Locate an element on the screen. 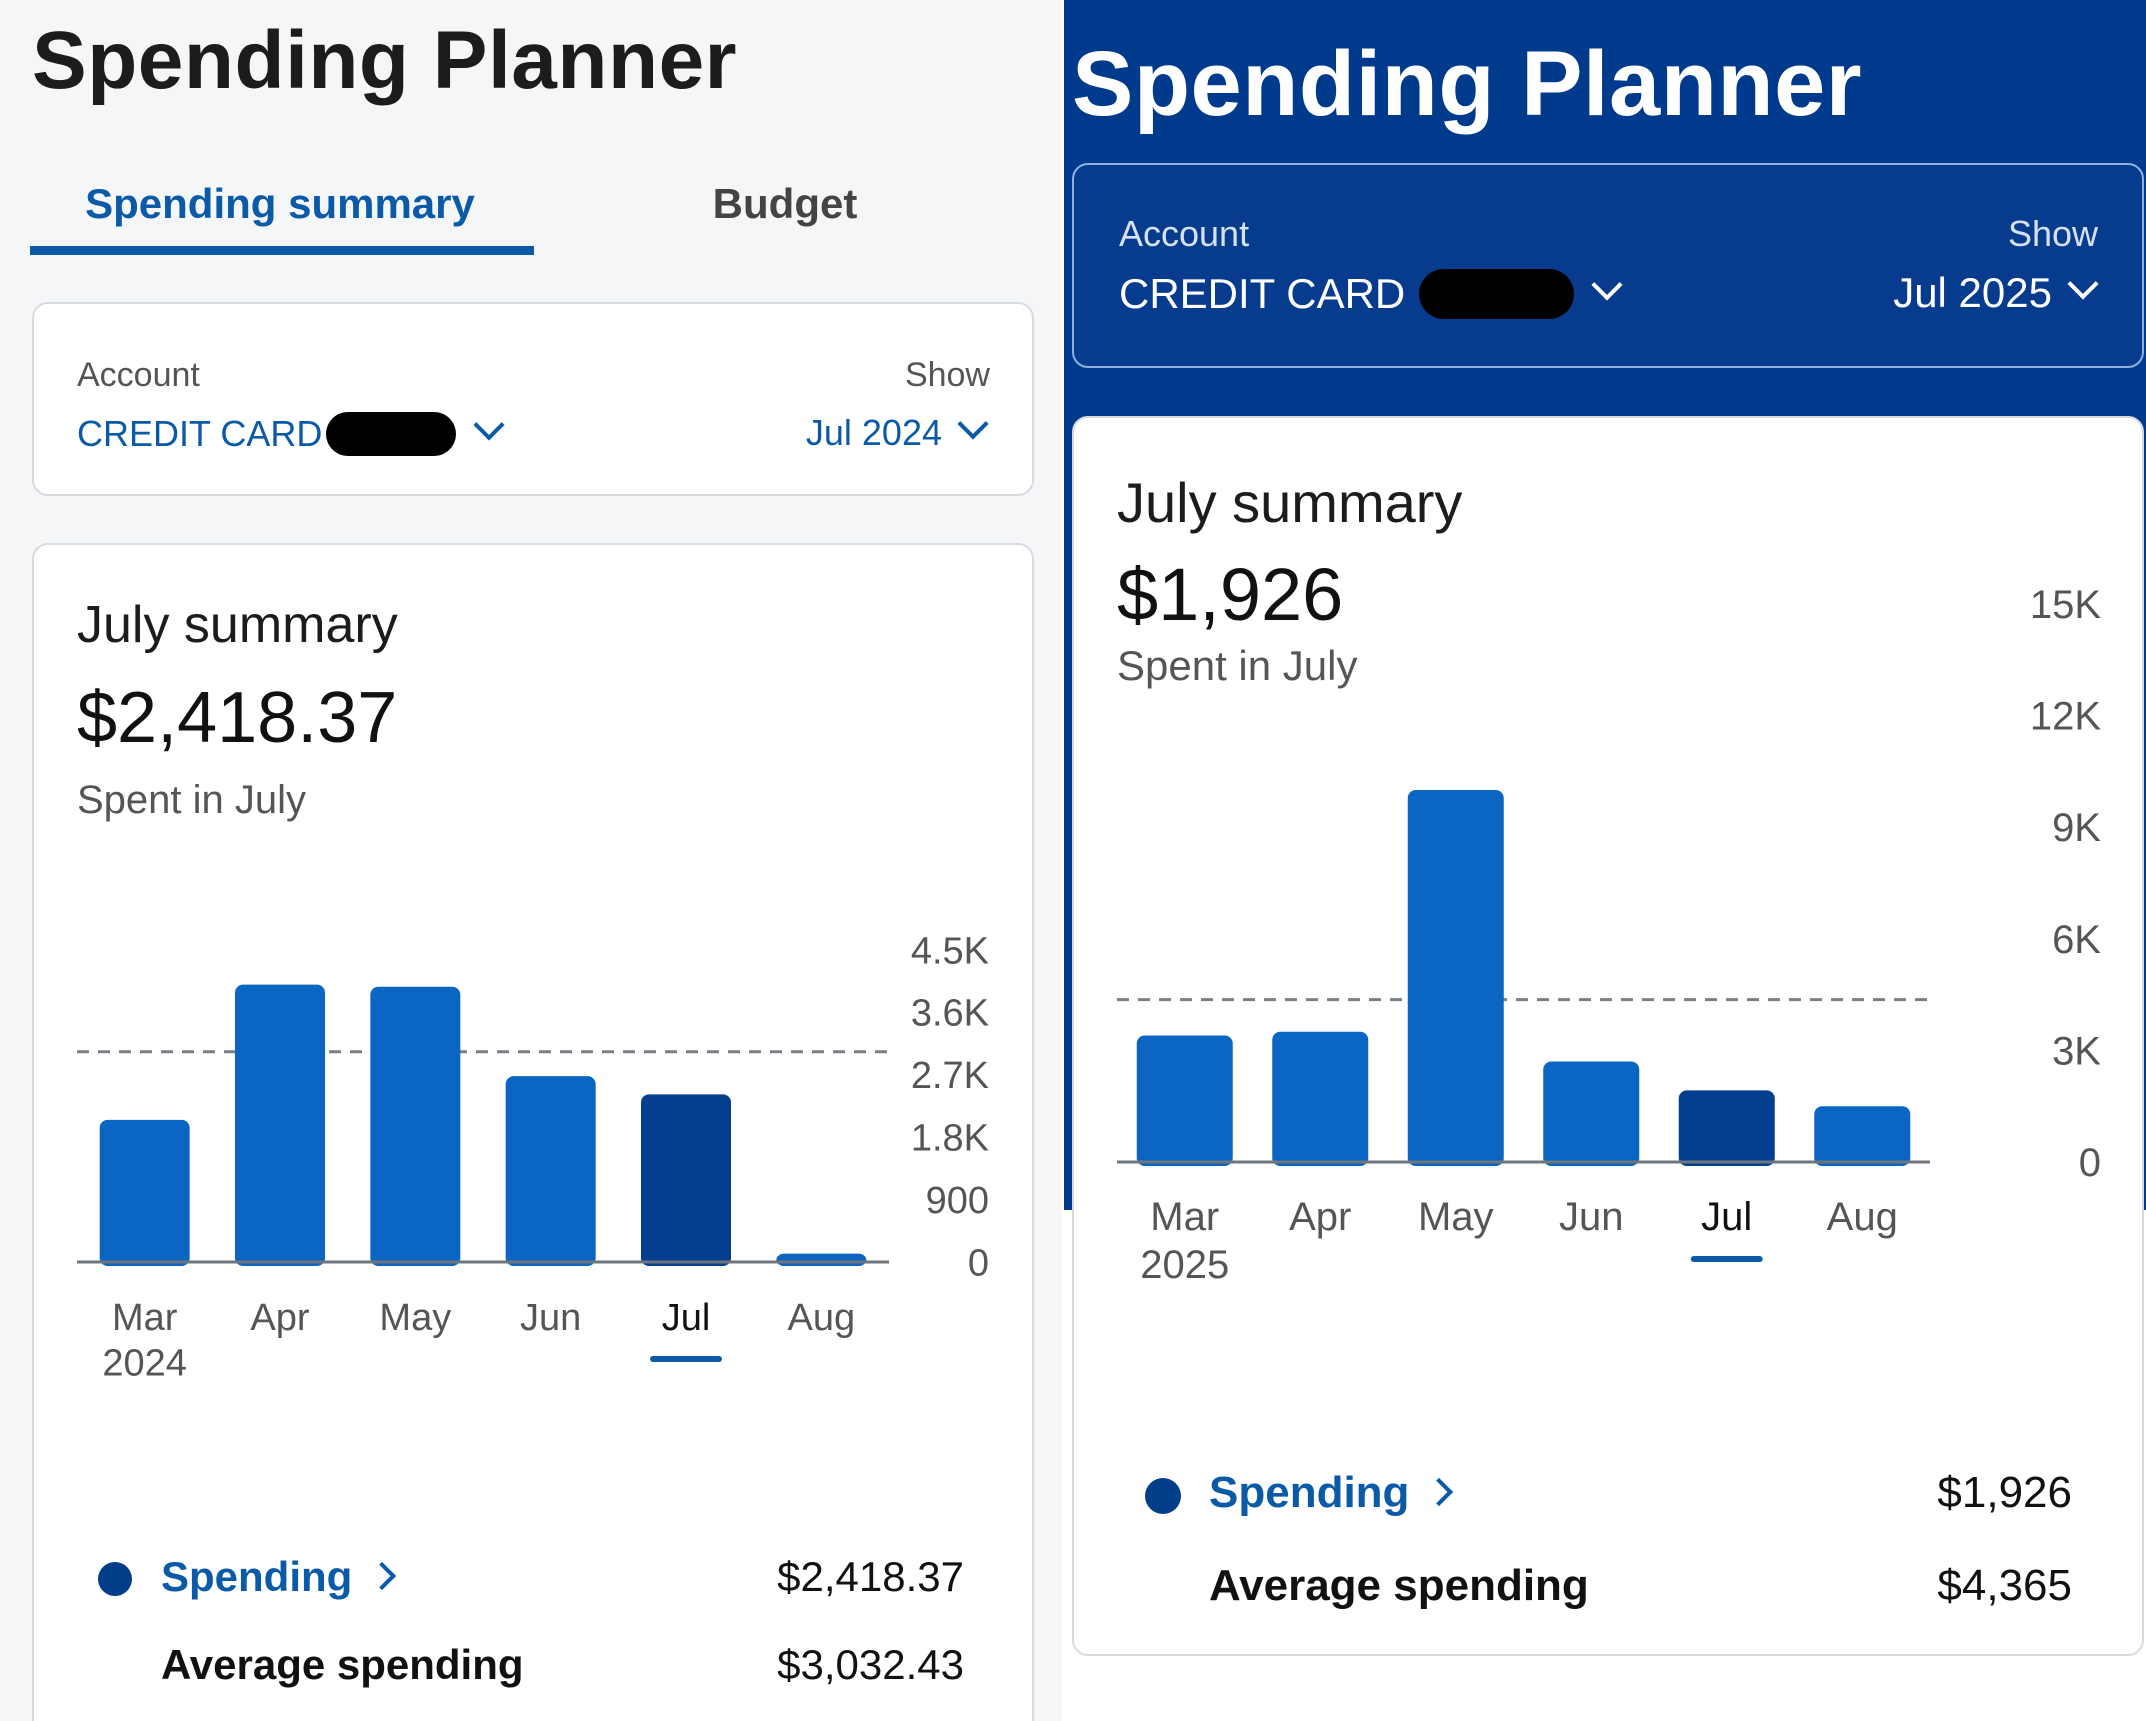 This screenshot has width=2146, height=1721. tab-spending-summary: Spending summary is located at coordinates (280, 203).